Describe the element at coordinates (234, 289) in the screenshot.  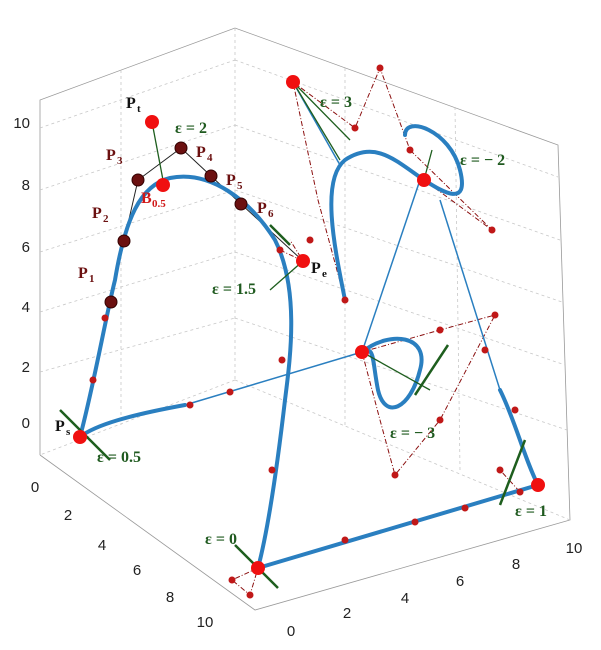
I see `epsilon-label: ε = 1.5` at that location.